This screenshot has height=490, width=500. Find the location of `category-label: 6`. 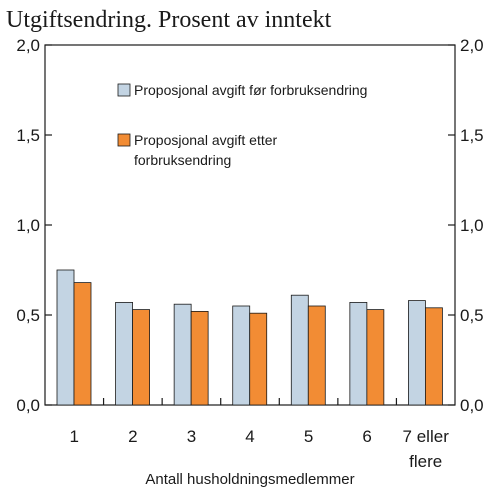

category-label: 6 is located at coordinates (366, 436).